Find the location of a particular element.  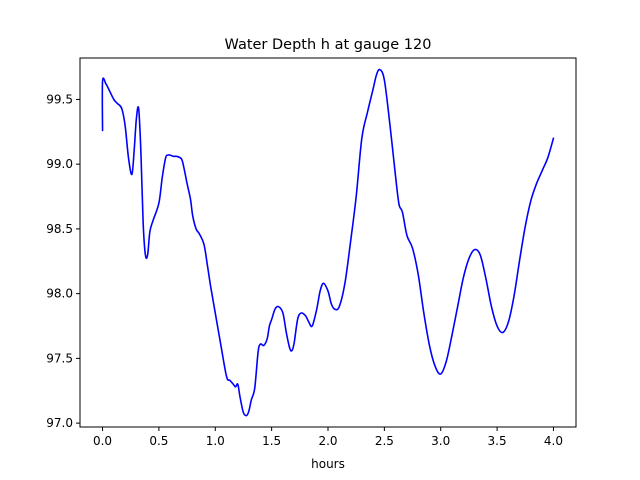

y-tick-label: 98.5 is located at coordinates (59, 229).